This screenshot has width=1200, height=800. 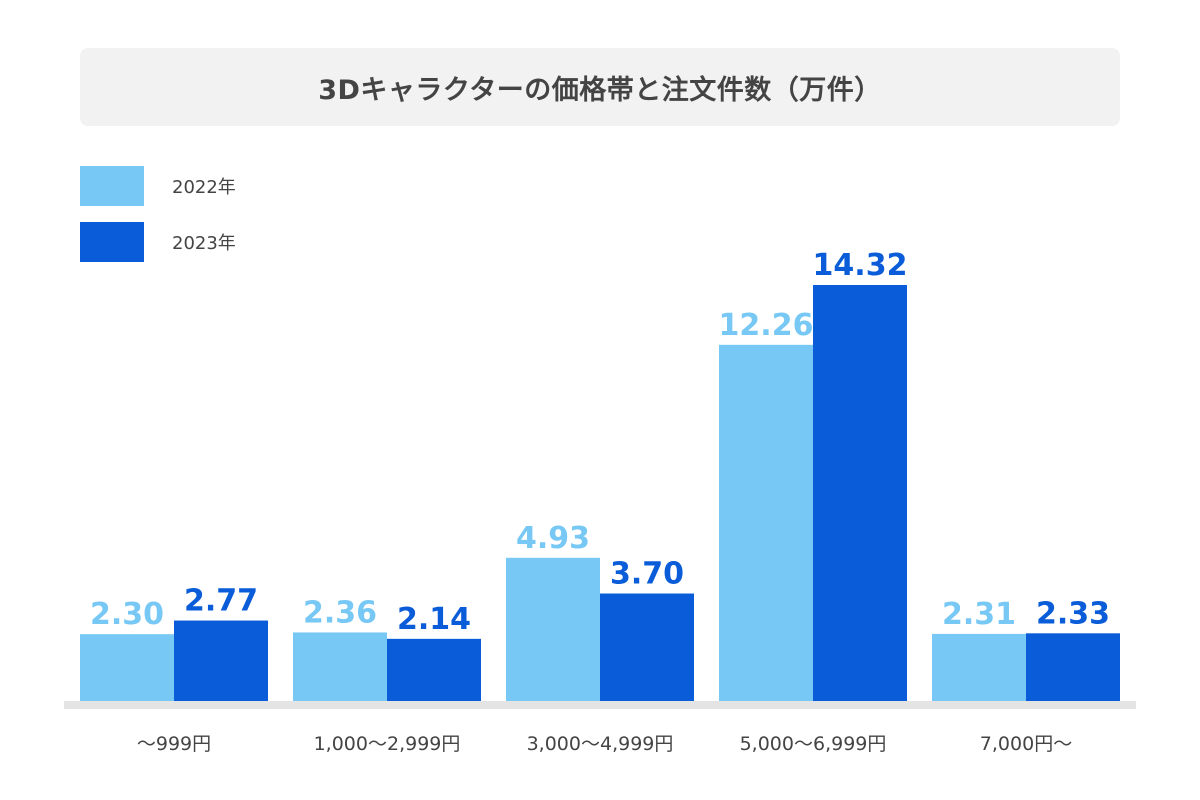 I want to click on data-label: 4.93, so click(x=553, y=538).